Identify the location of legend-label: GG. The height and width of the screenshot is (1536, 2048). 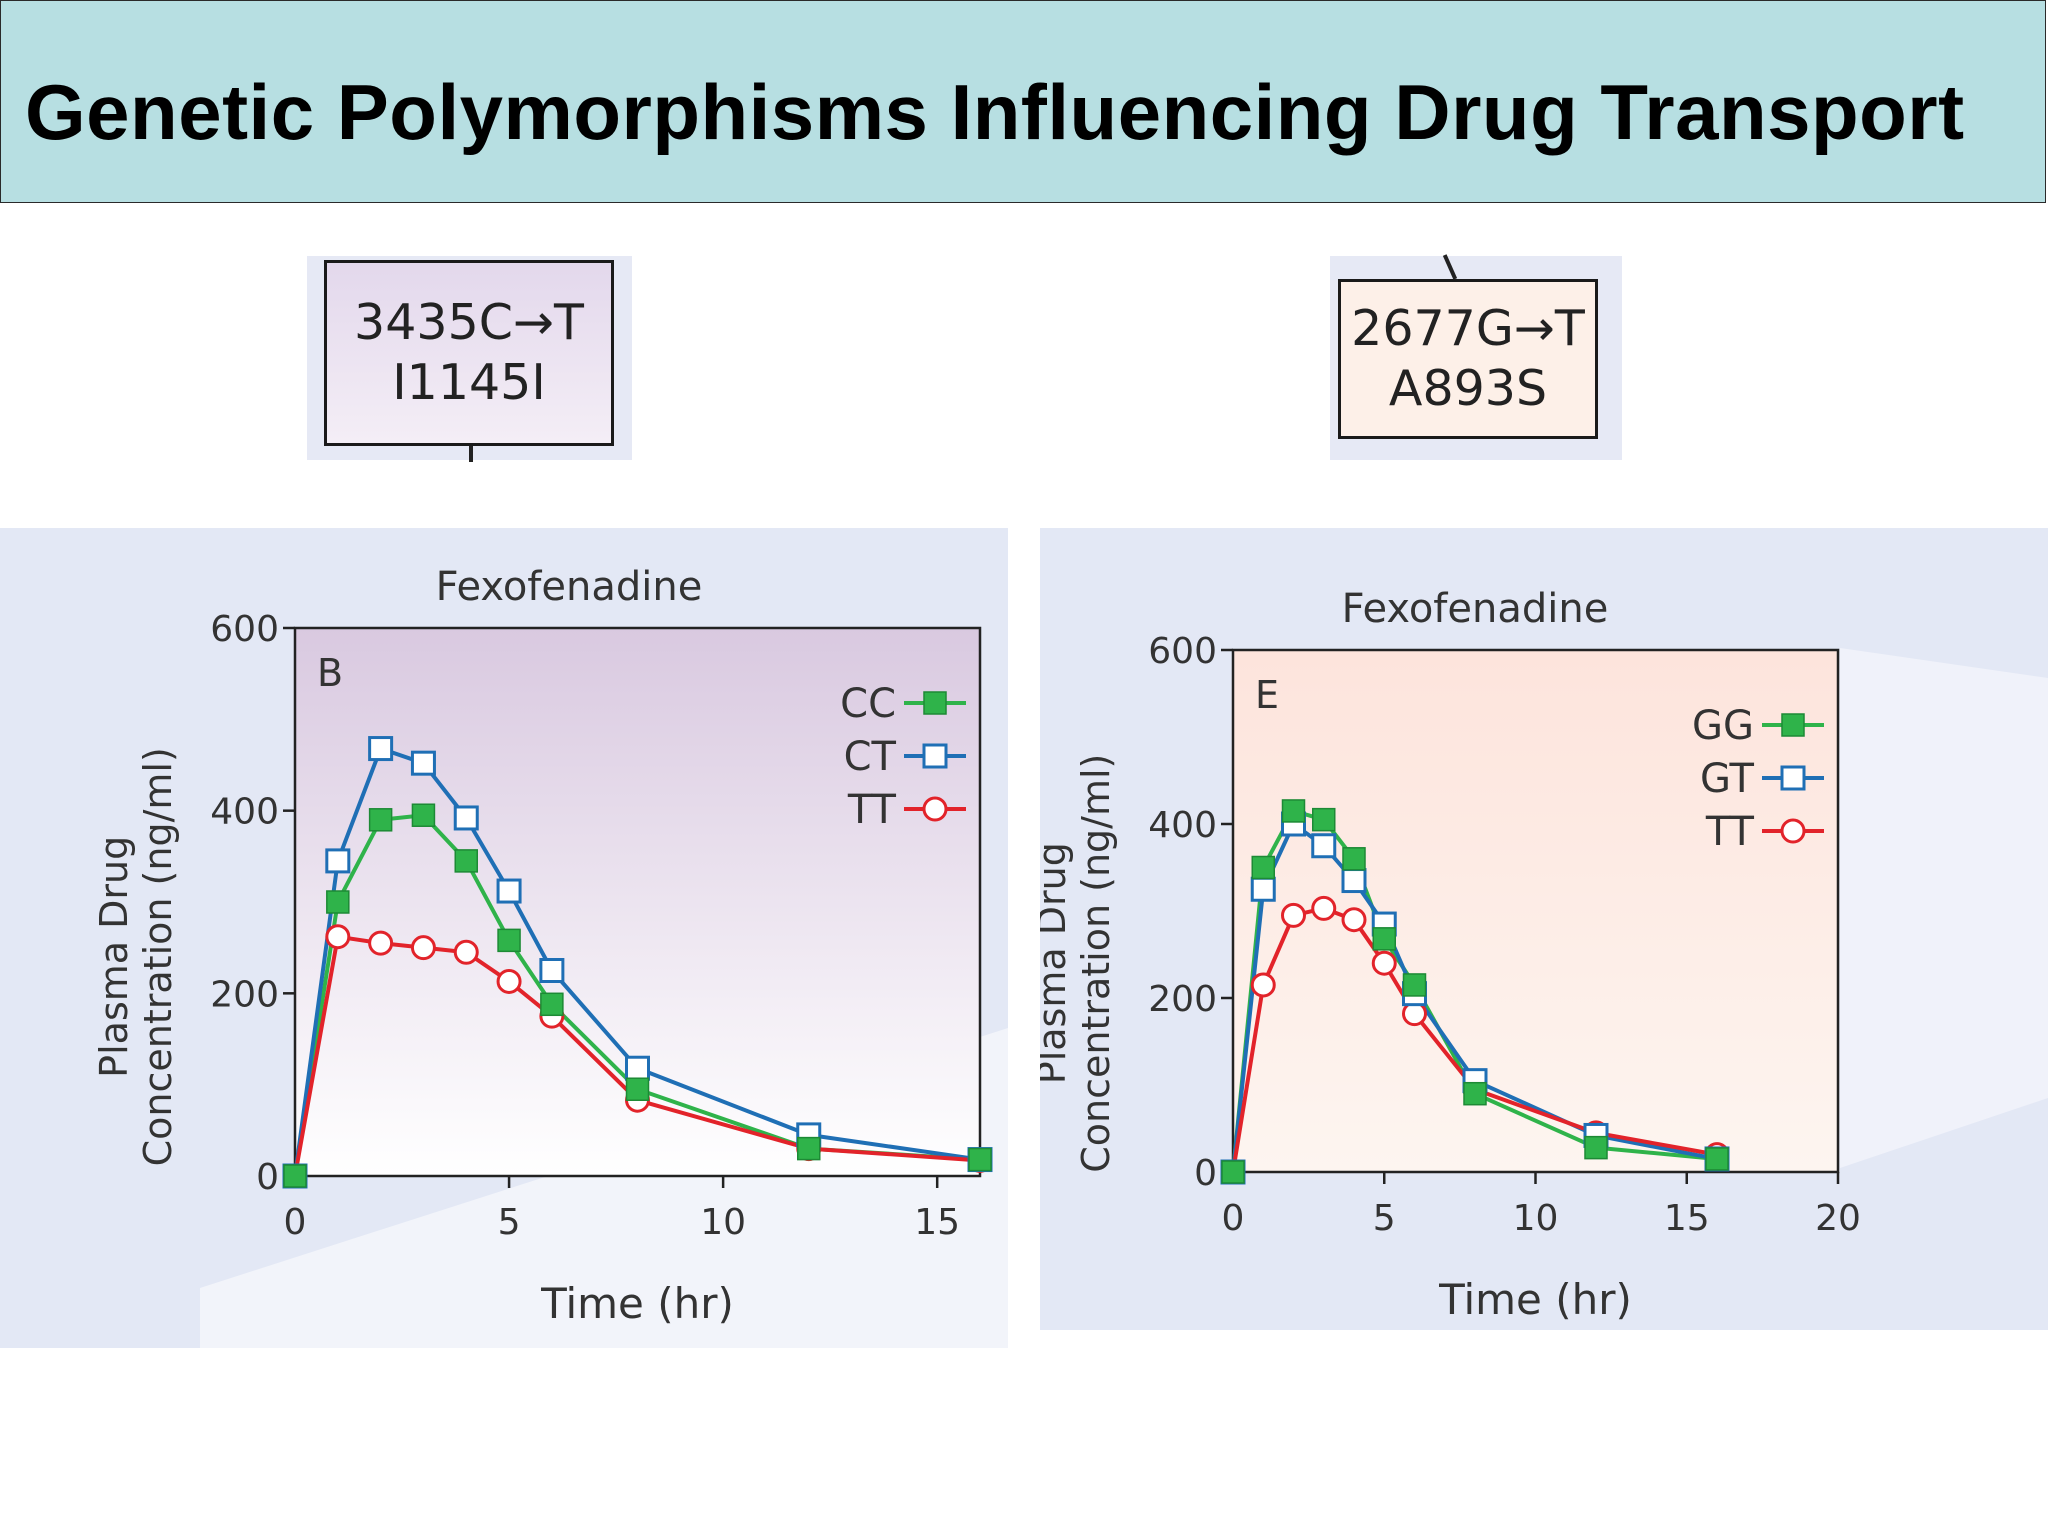
(1723, 726).